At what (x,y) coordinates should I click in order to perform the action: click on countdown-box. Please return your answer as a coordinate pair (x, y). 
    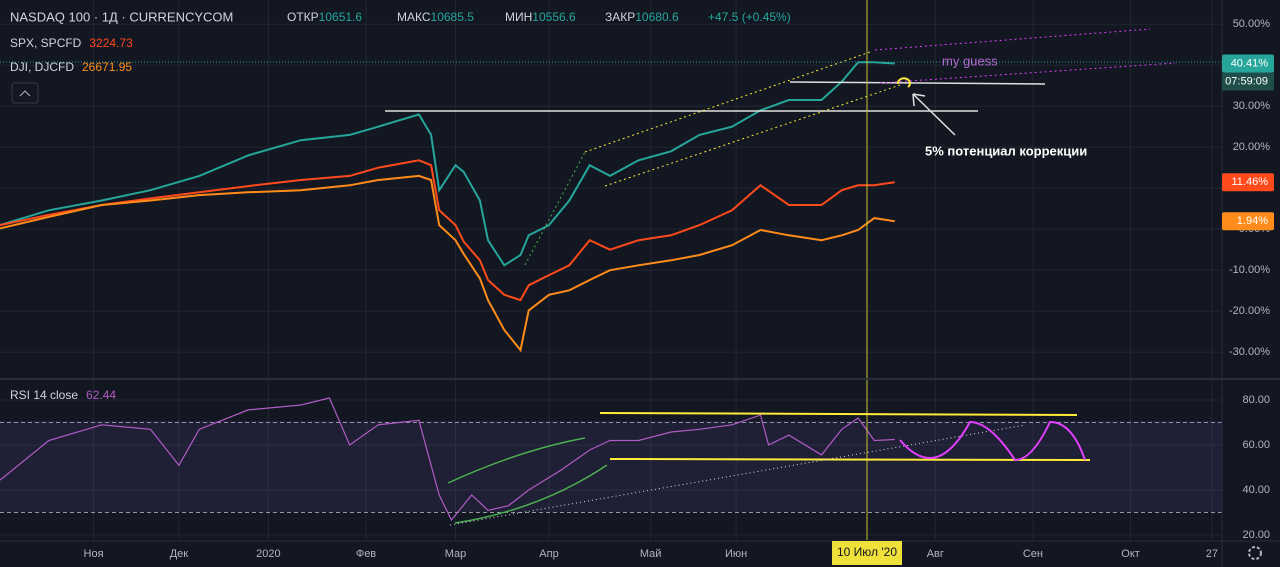
    Looking at the image, I should click on (1248, 81).